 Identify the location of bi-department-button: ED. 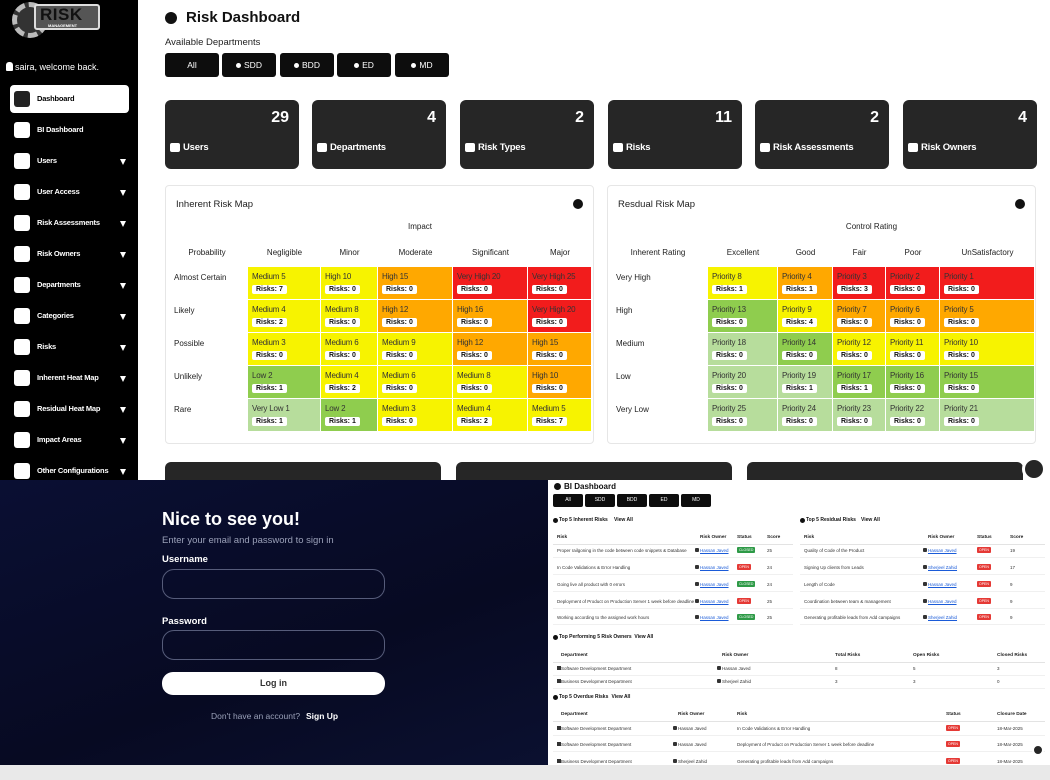
(664, 500).